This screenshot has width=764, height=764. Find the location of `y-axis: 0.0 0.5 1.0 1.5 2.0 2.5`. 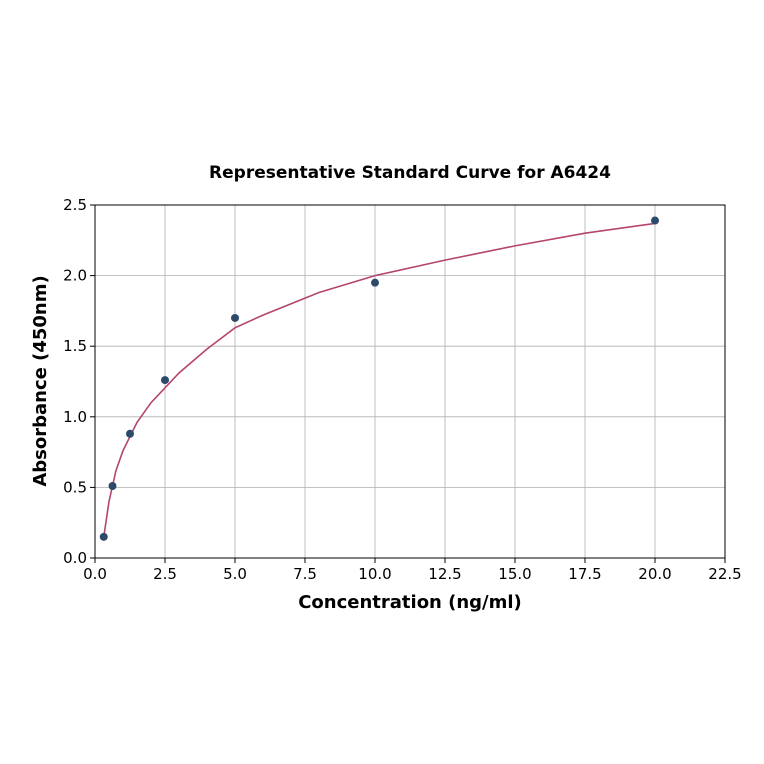

y-axis: 0.0 0.5 1.0 1.5 2.0 2.5 is located at coordinates (79, 381).